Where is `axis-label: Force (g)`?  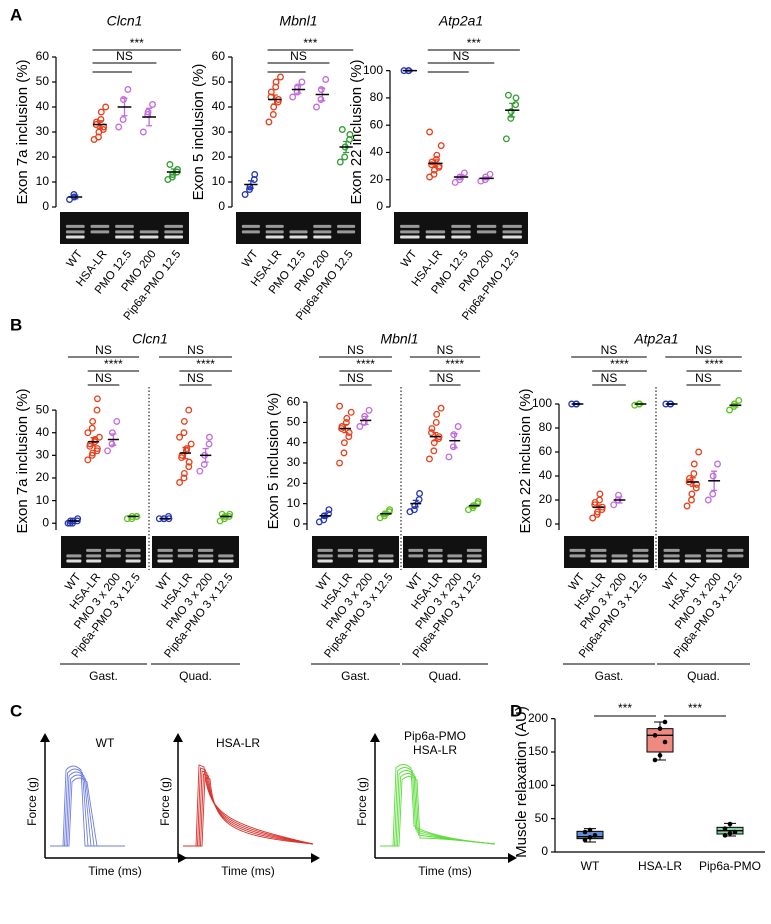 axis-label: Force (g) is located at coordinates (32, 801).